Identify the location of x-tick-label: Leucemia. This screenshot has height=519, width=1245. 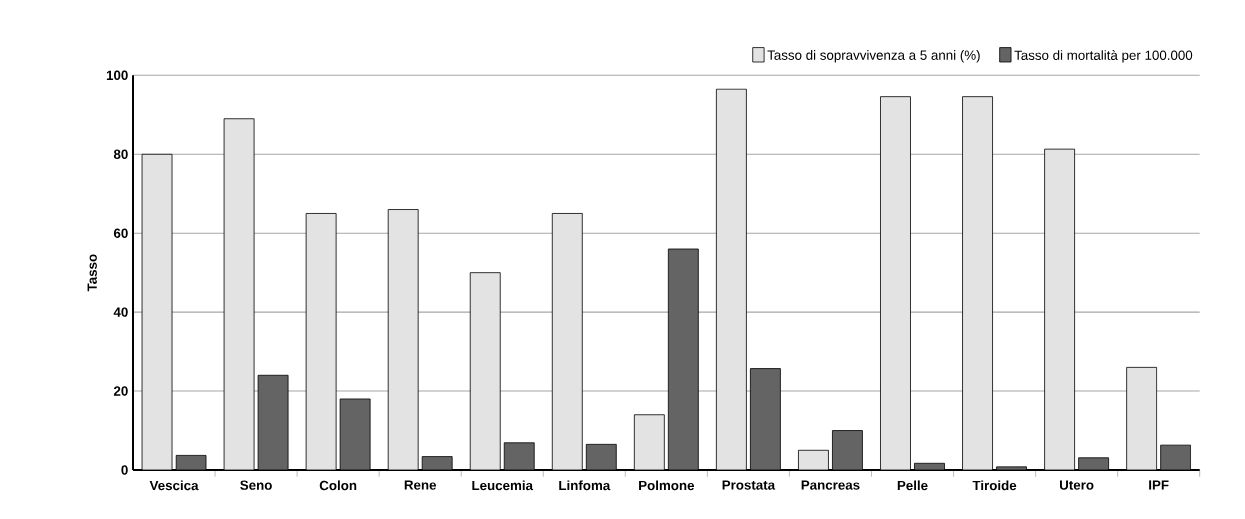
(503, 485).